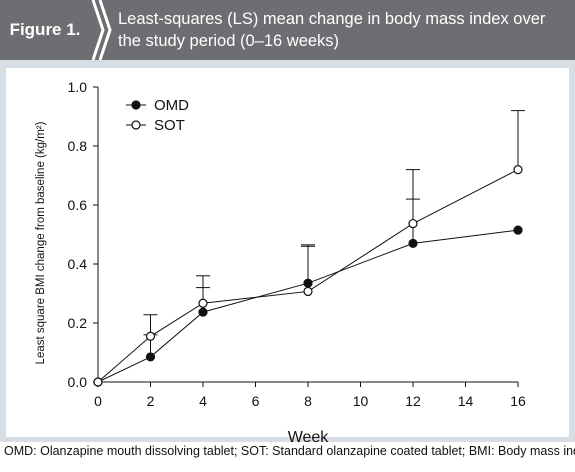  I want to click on x-tick-label: 4, so click(203, 401).